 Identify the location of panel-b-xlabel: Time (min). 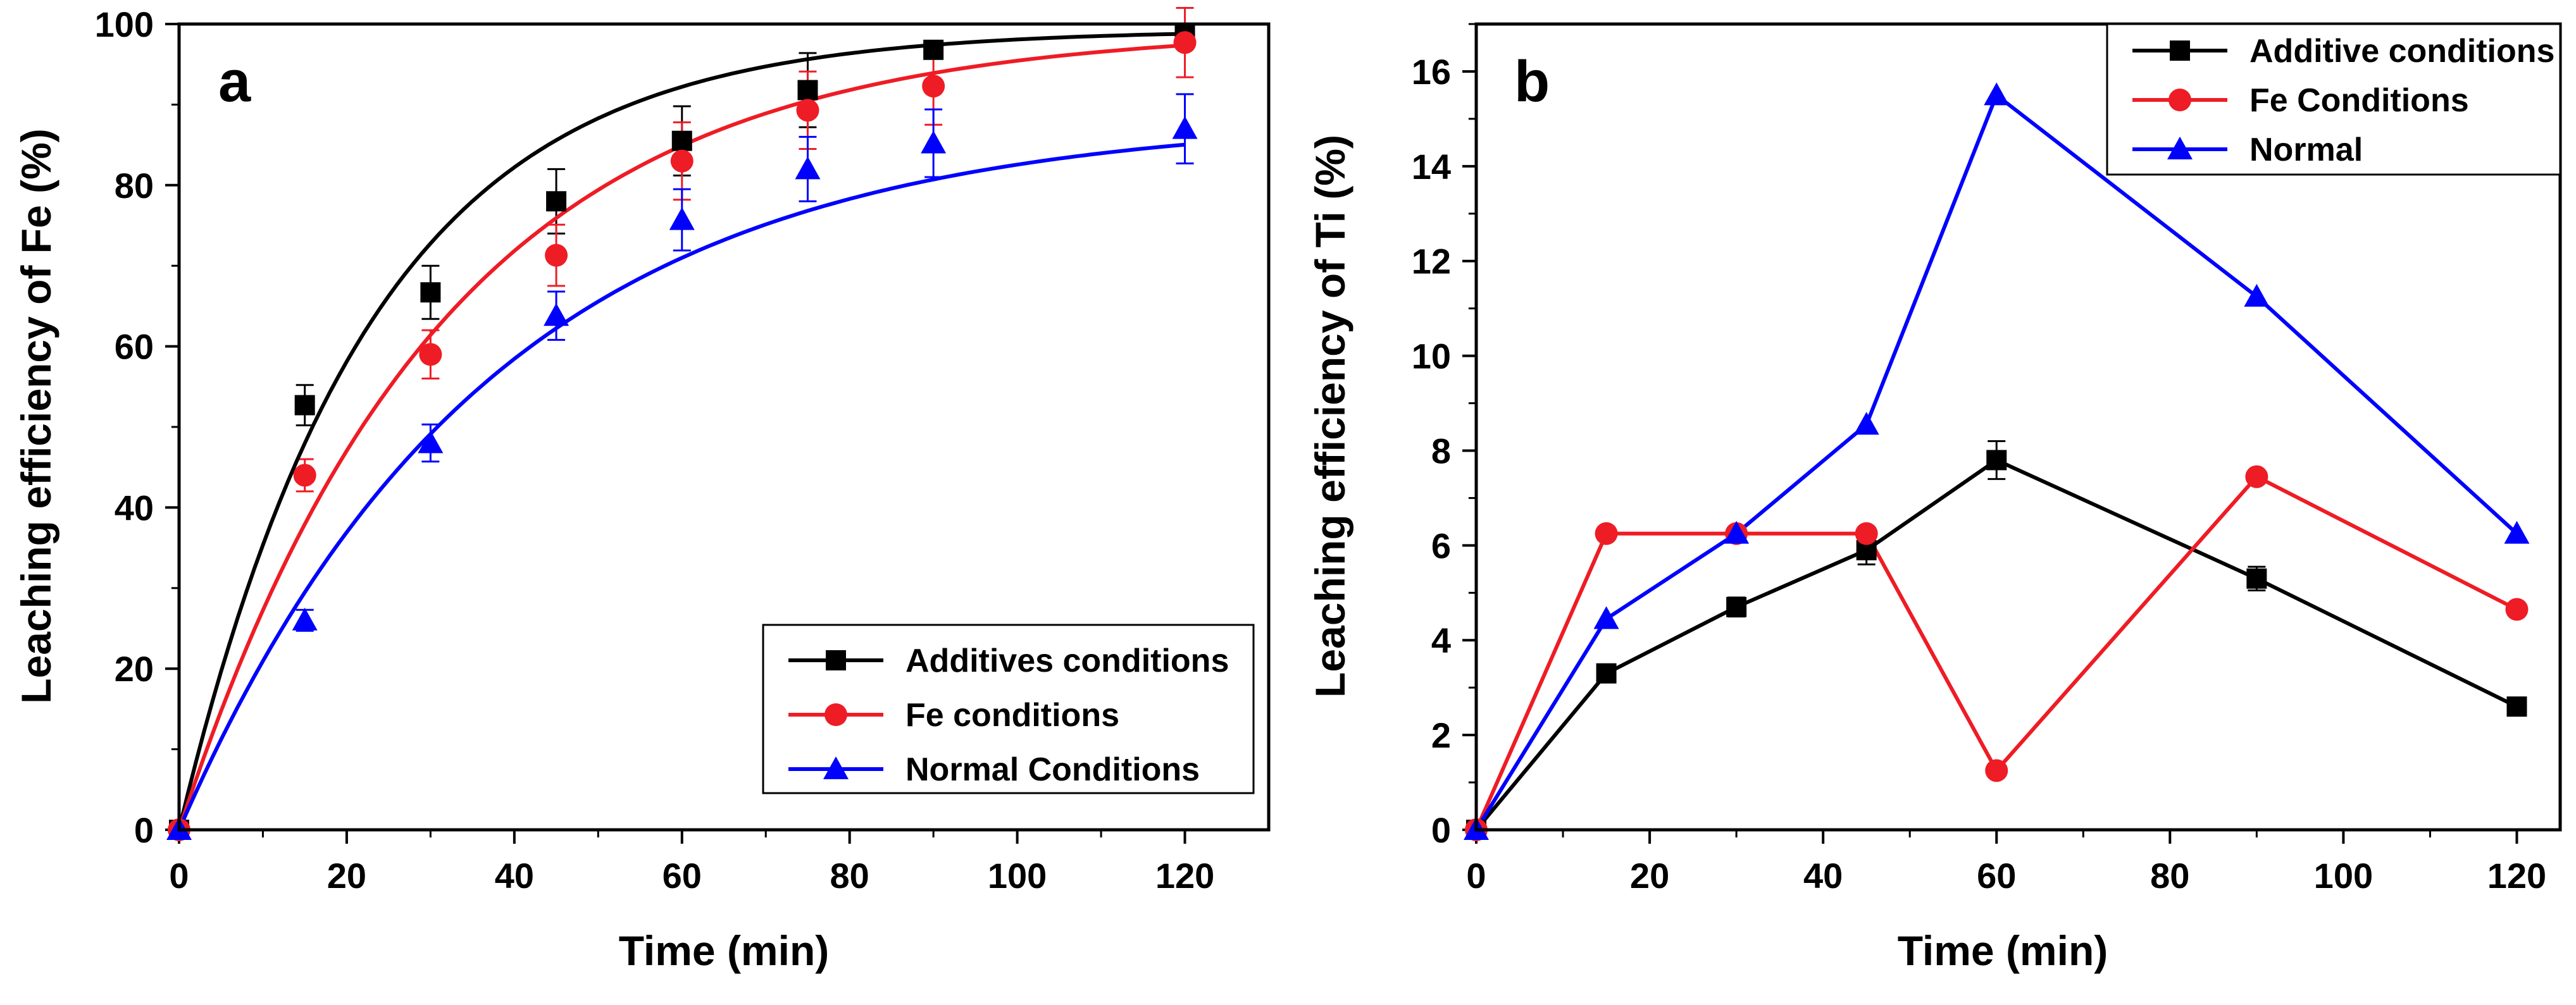
(2003, 950).